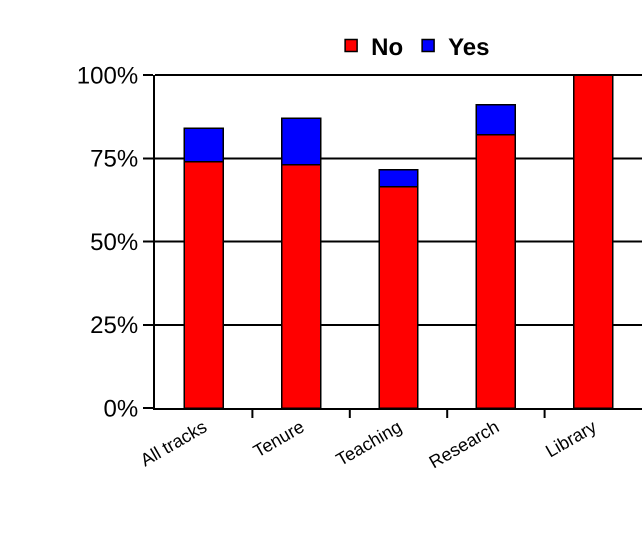 The image size is (642, 533). Describe the element at coordinates (114, 159) in the screenshot. I see `y-tick-label: 75%` at that location.